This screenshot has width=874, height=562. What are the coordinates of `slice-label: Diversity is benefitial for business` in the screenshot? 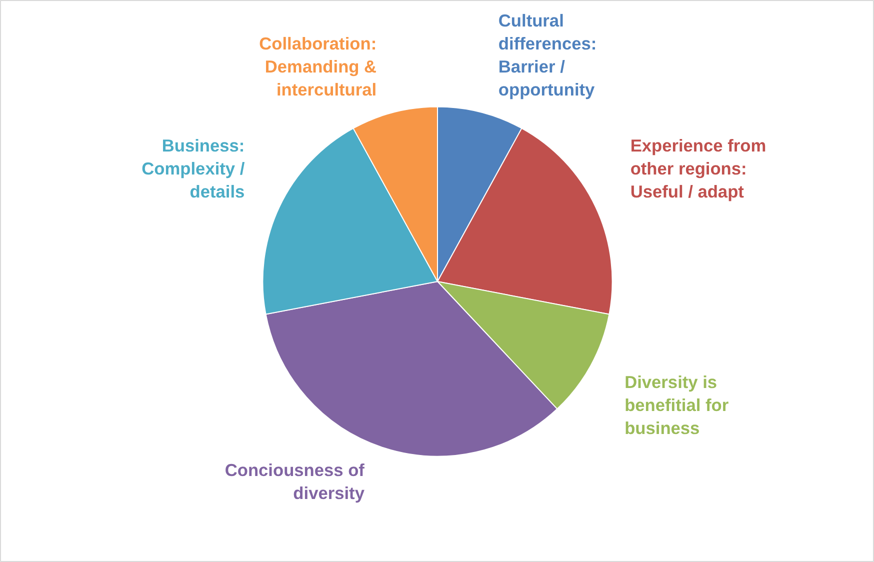 It's located at (676, 405).